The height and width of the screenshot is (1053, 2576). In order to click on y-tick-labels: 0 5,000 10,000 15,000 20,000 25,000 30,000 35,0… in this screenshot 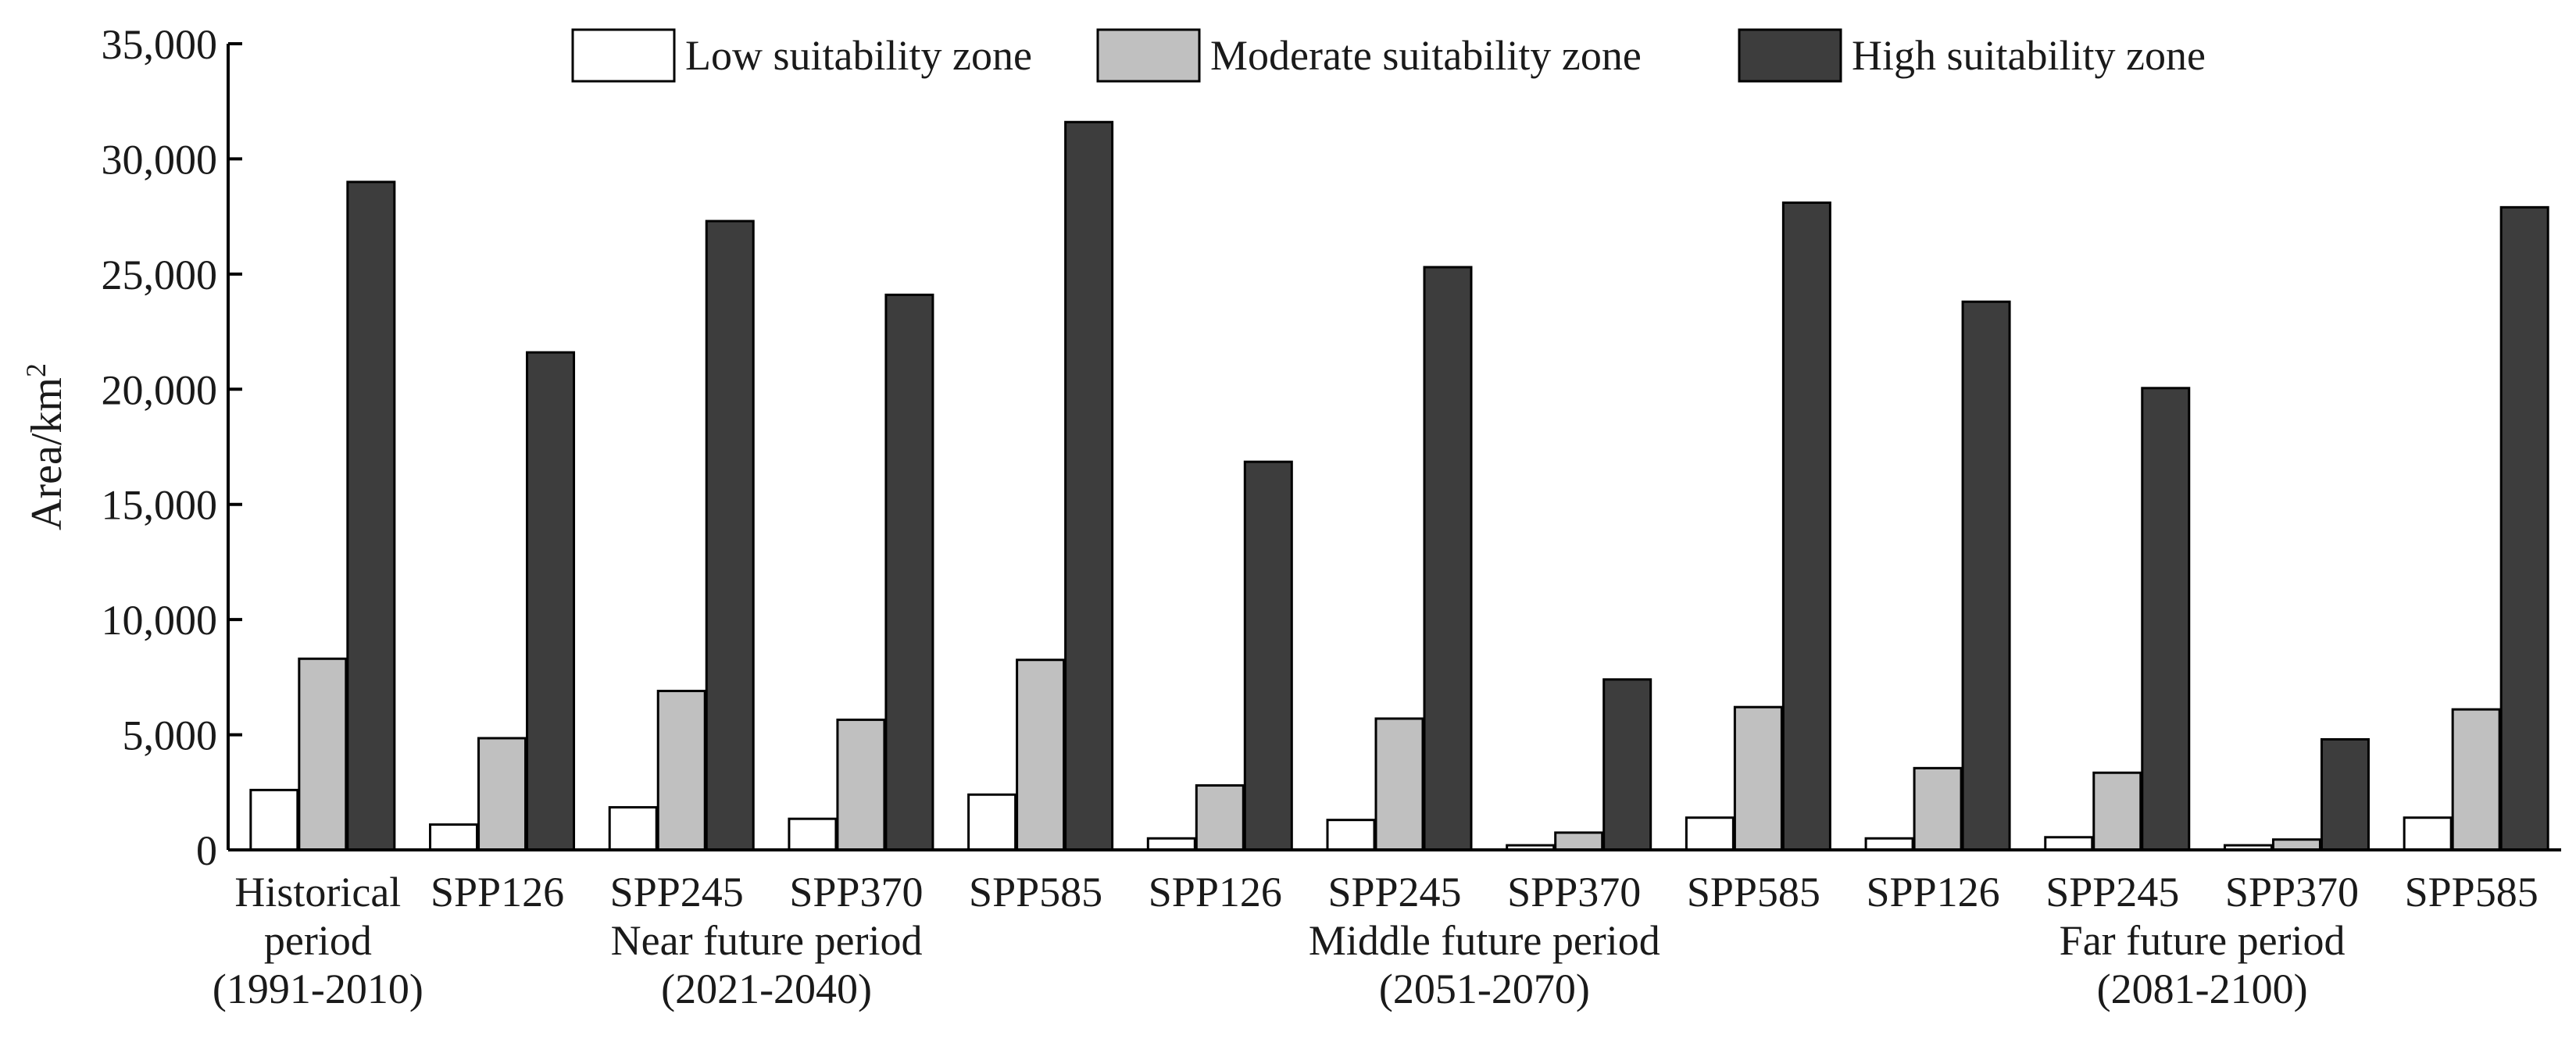, I will do `click(160, 448)`.